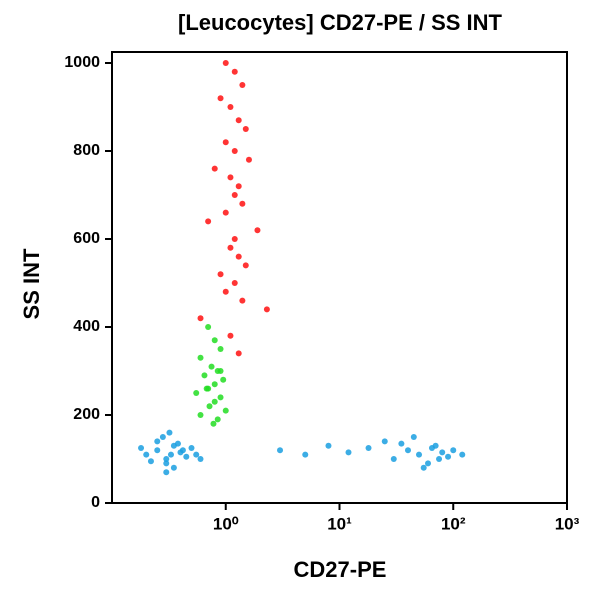 This screenshot has height=605, width=600. I want to click on chart-title: [Leucocytes] CD27-PE / SS INT, so click(340, 22).